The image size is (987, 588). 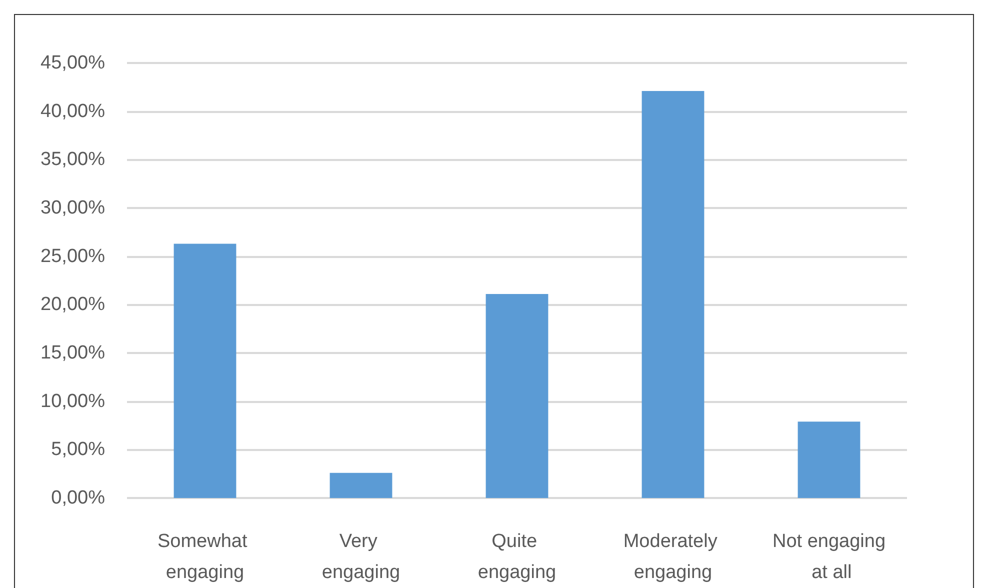 I want to click on y-tick-label: 35,00%, so click(x=73, y=159).